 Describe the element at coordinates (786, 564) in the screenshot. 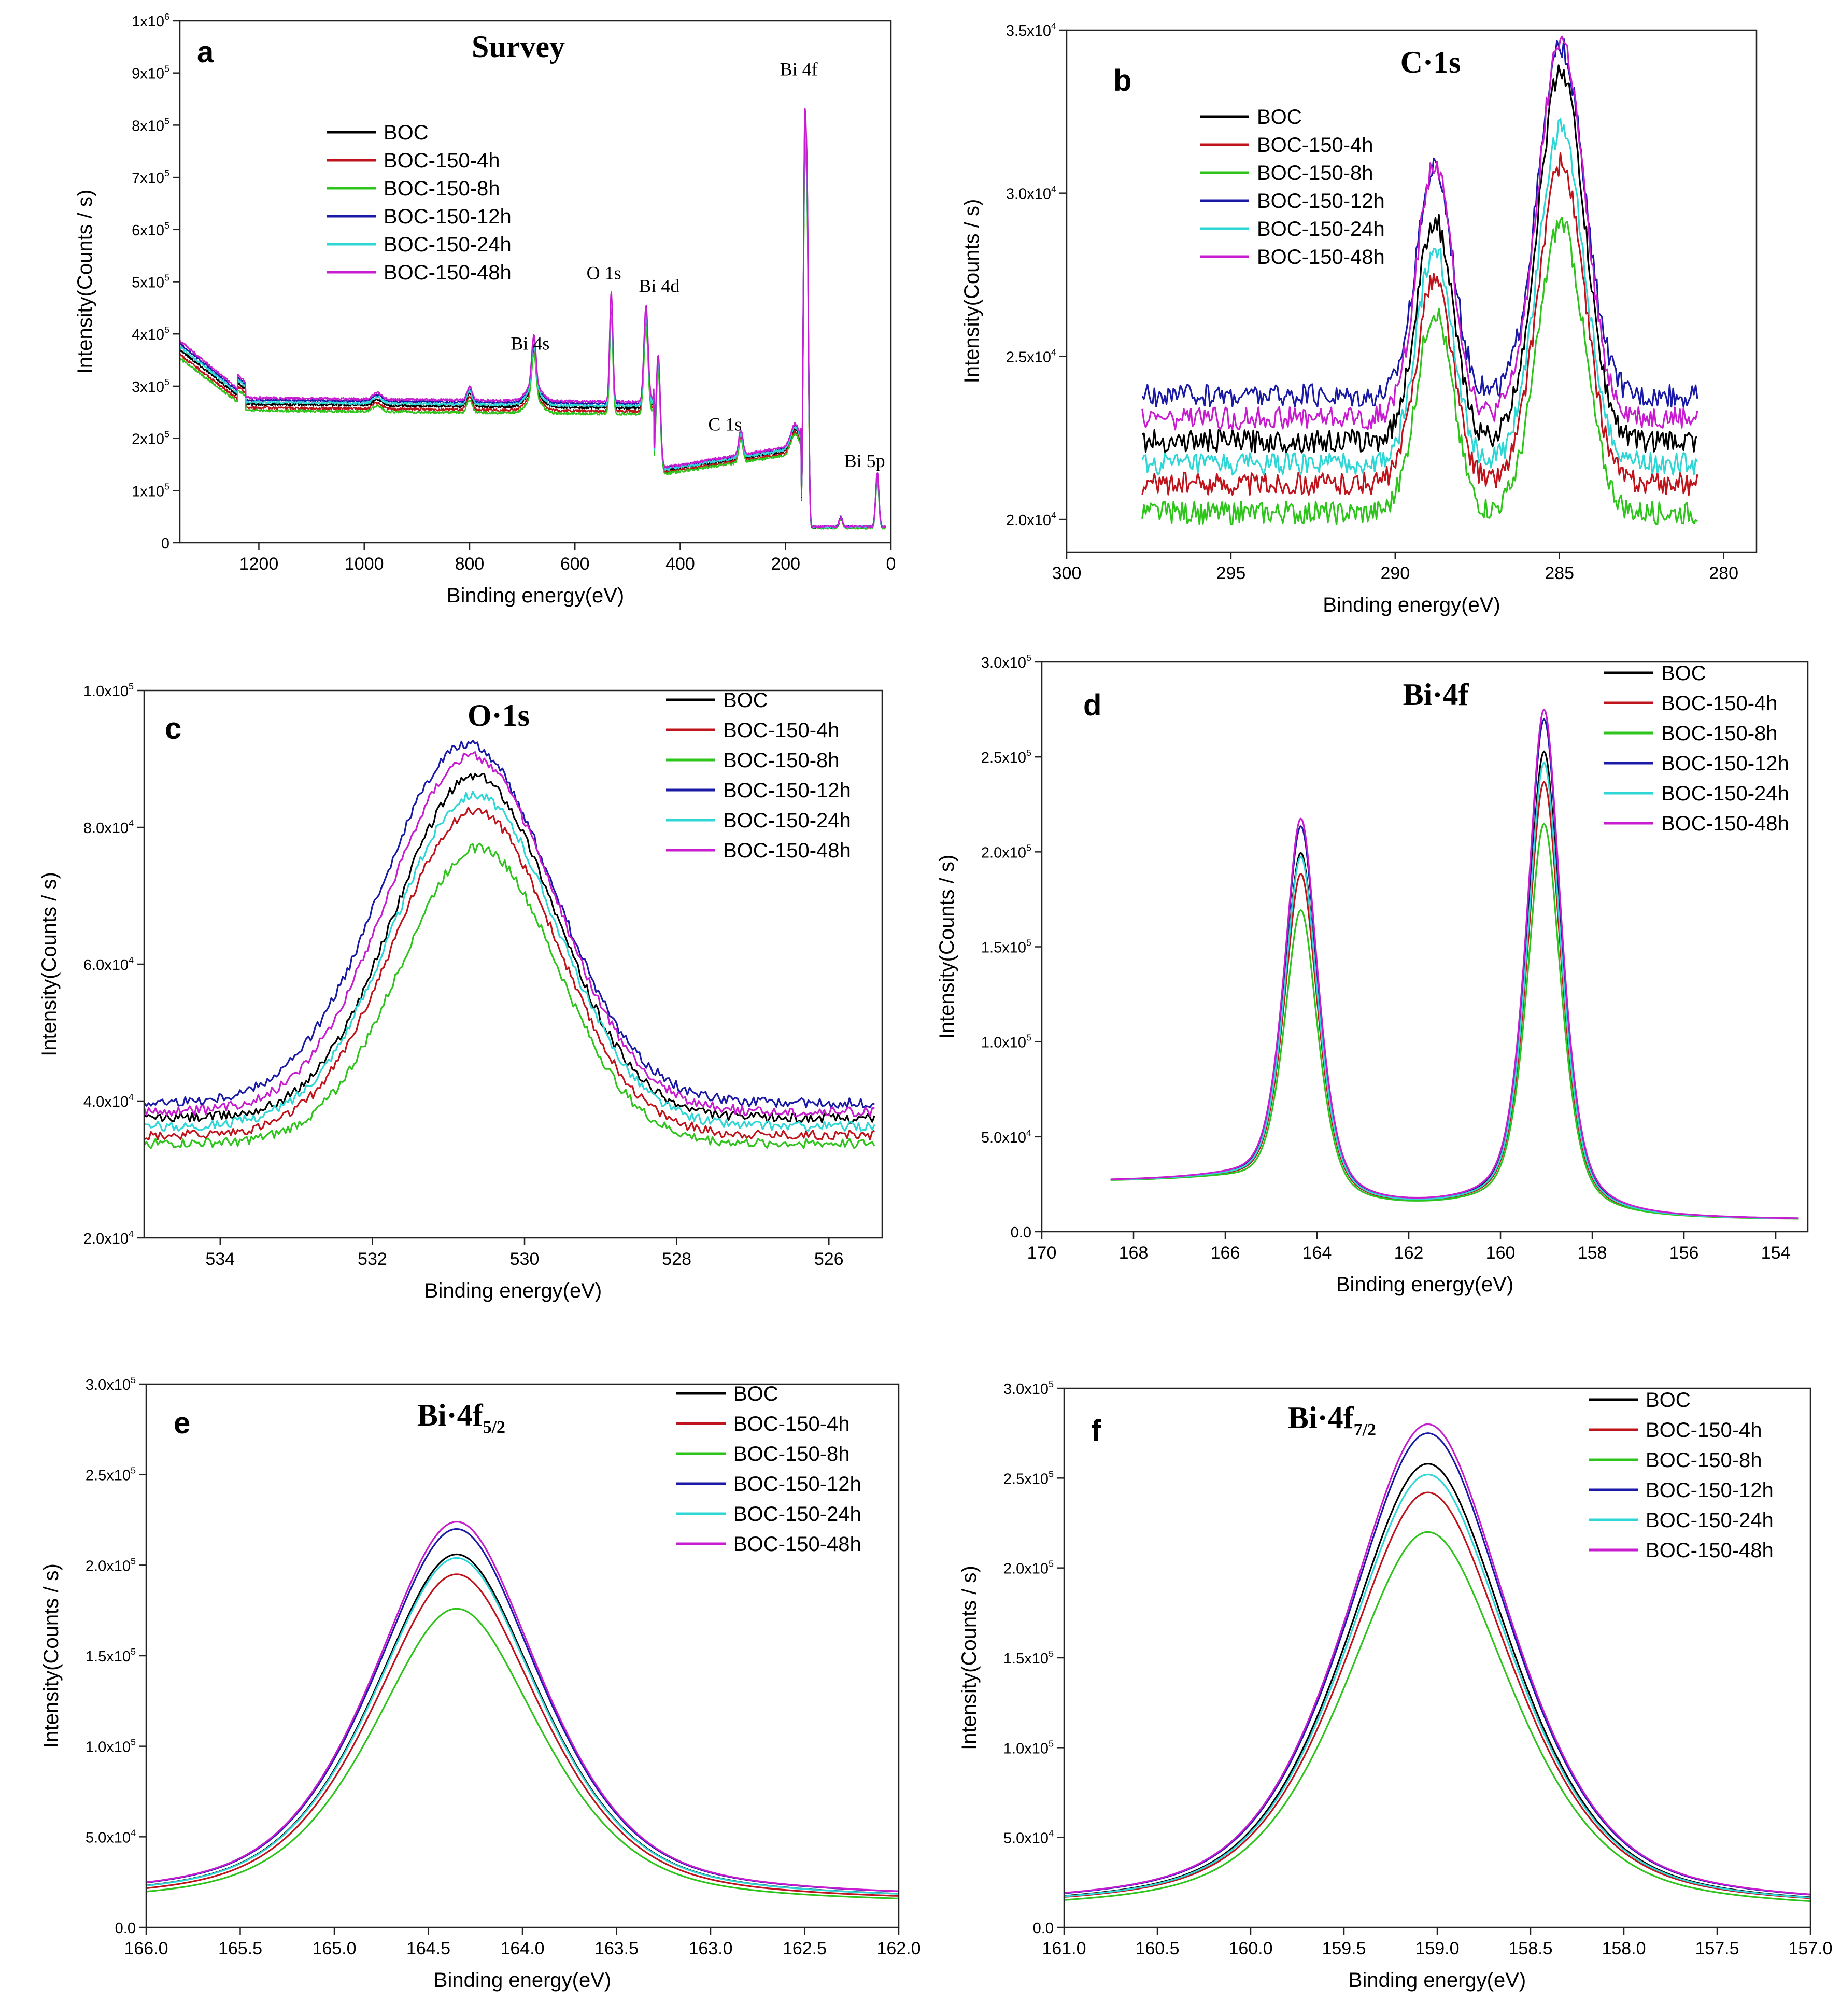

I see `x-tick-label: 200` at that location.